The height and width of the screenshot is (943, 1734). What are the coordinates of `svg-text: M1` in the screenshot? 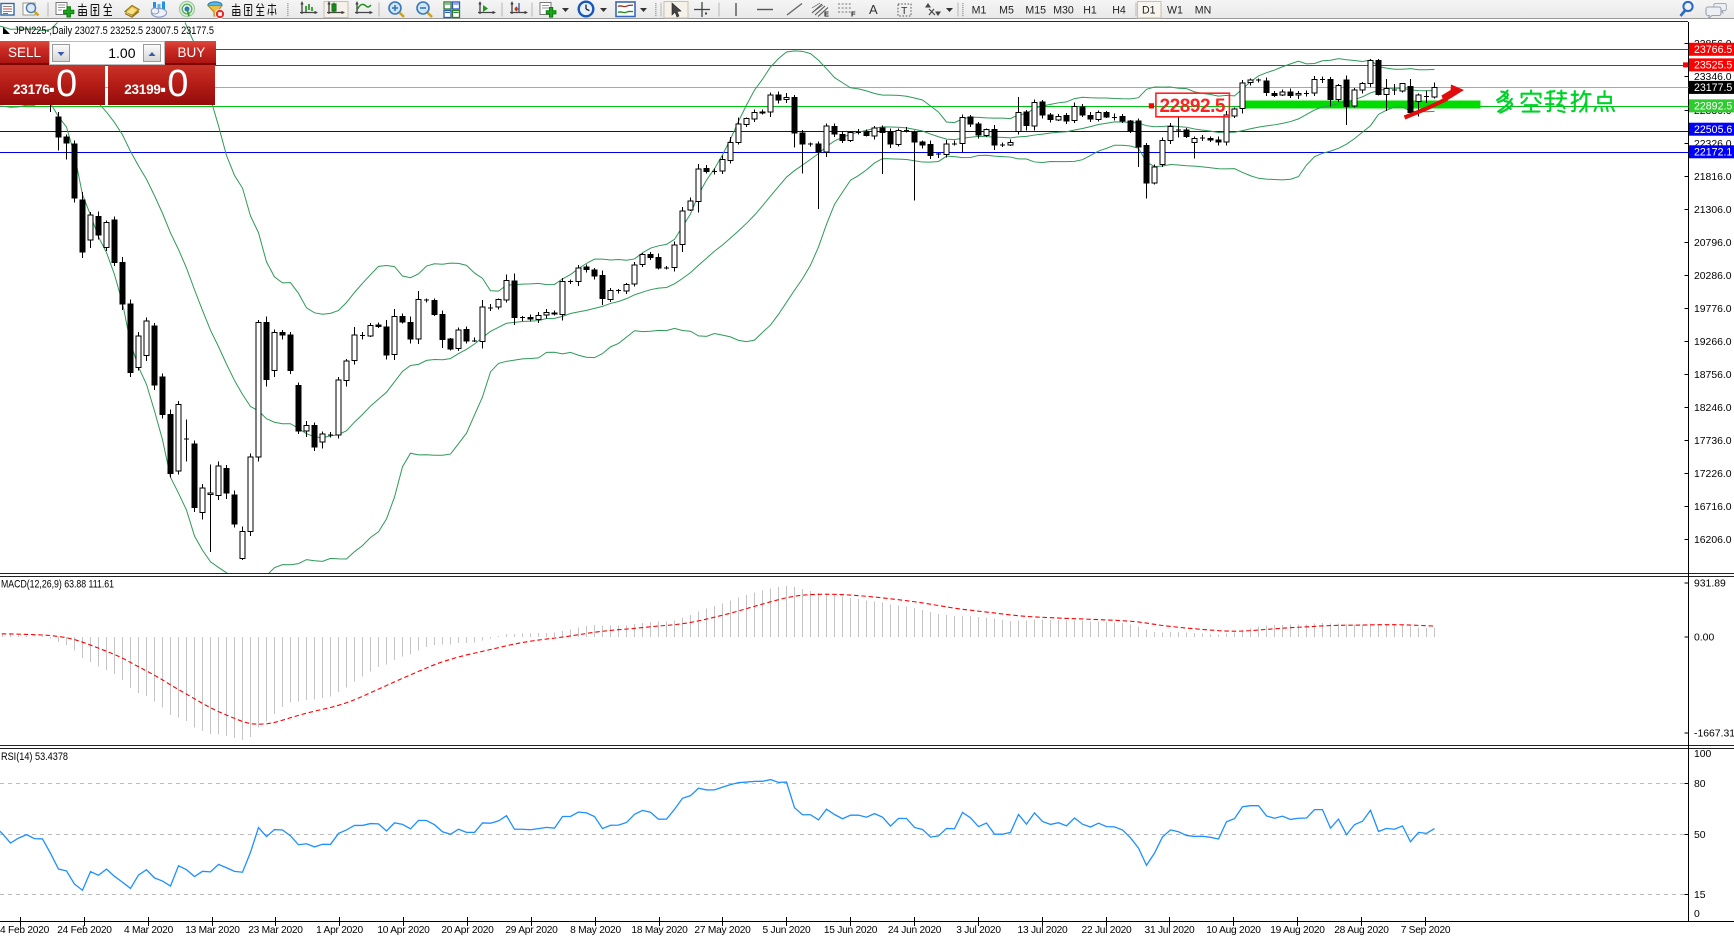 It's located at (979, 11).